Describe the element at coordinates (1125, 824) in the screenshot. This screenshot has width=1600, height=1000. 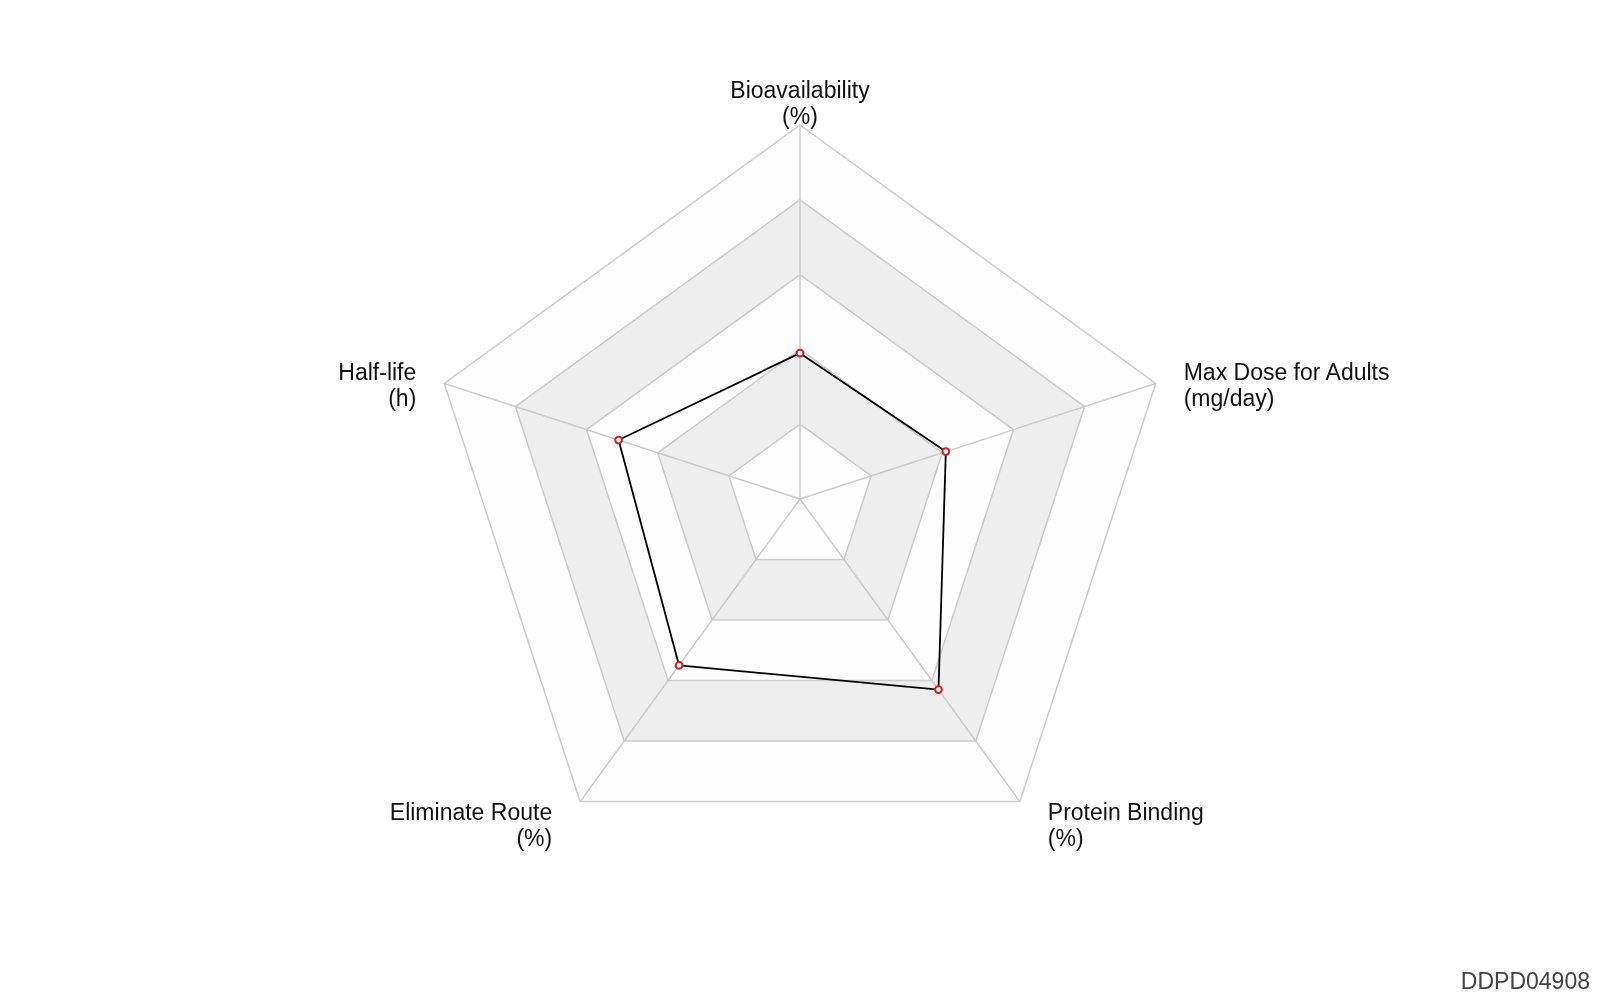
I see `spoke-label: Protein Binding (%)` at that location.